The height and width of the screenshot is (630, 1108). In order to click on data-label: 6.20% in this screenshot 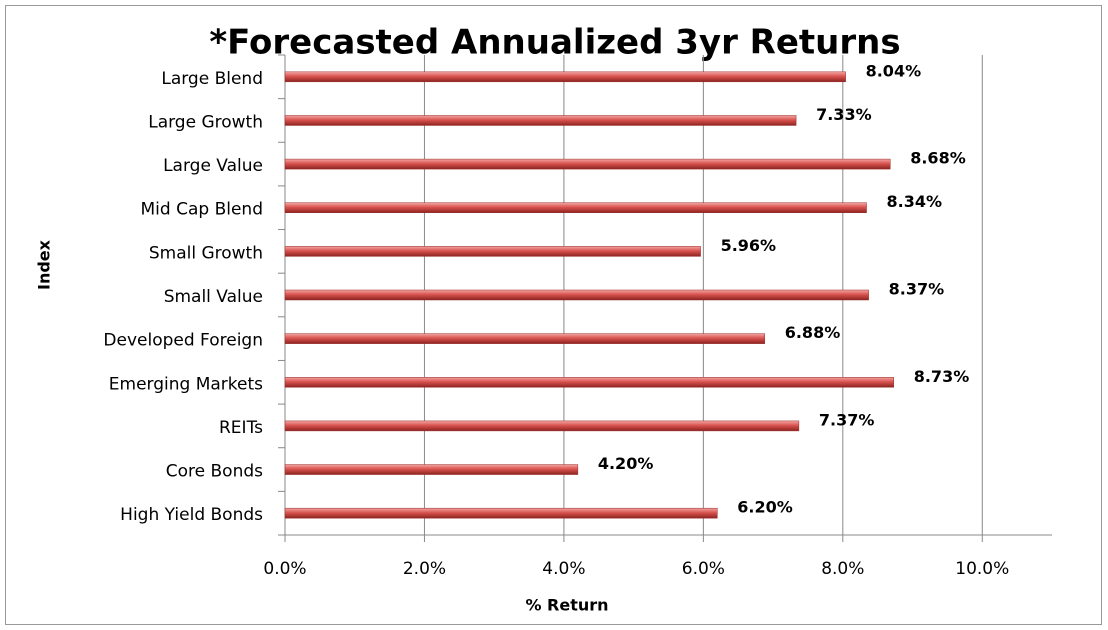, I will do `click(765, 507)`.